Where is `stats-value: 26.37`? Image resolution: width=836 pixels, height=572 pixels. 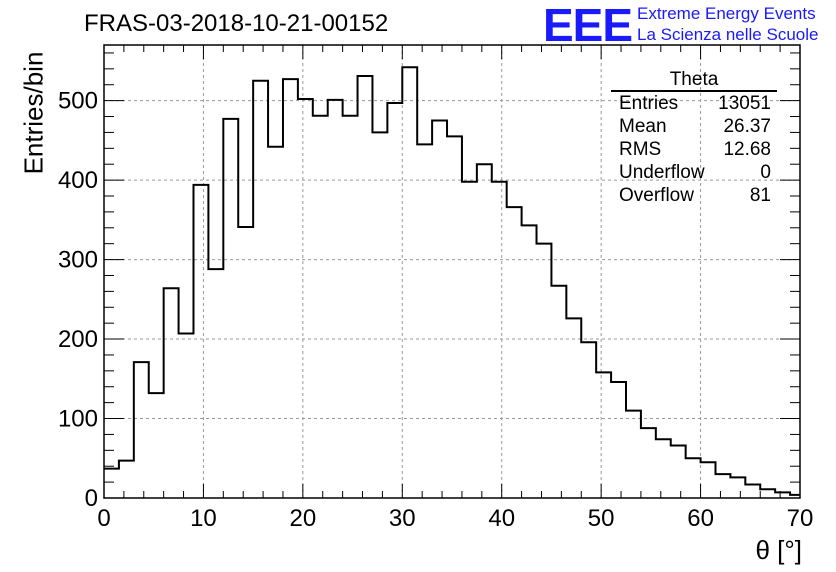 stats-value: 26.37 is located at coordinates (747, 126).